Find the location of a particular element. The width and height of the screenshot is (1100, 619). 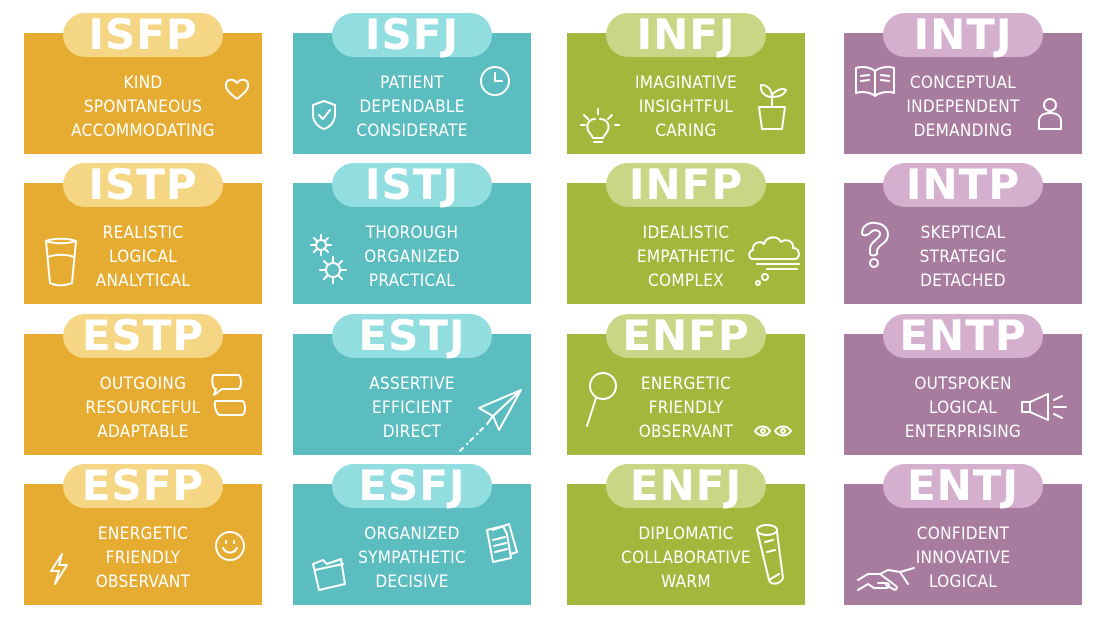

card-esfj: ESFJ ORGANIZED SYMPATHETIC DECISIVE is located at coordinates (412, 534).